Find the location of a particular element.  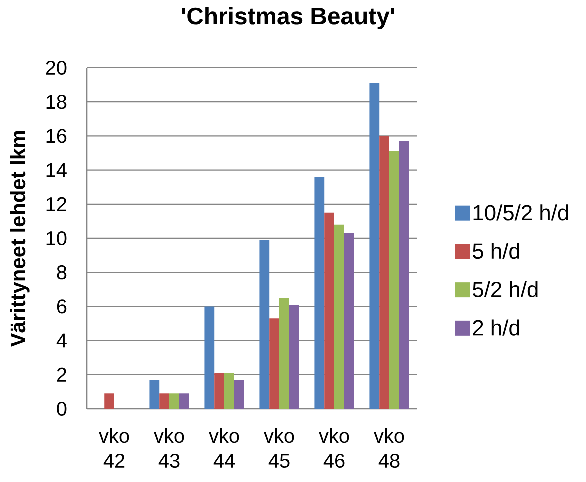

y-tick-label: 6 is located at coordinates (62, 307).